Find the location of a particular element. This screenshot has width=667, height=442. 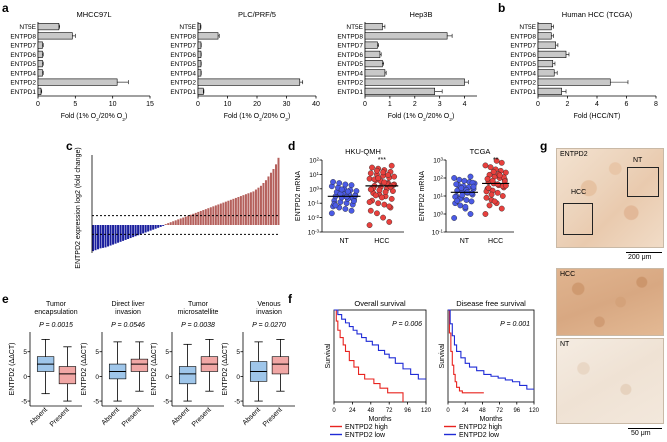

e1-box is located at coordinates (67, 375).